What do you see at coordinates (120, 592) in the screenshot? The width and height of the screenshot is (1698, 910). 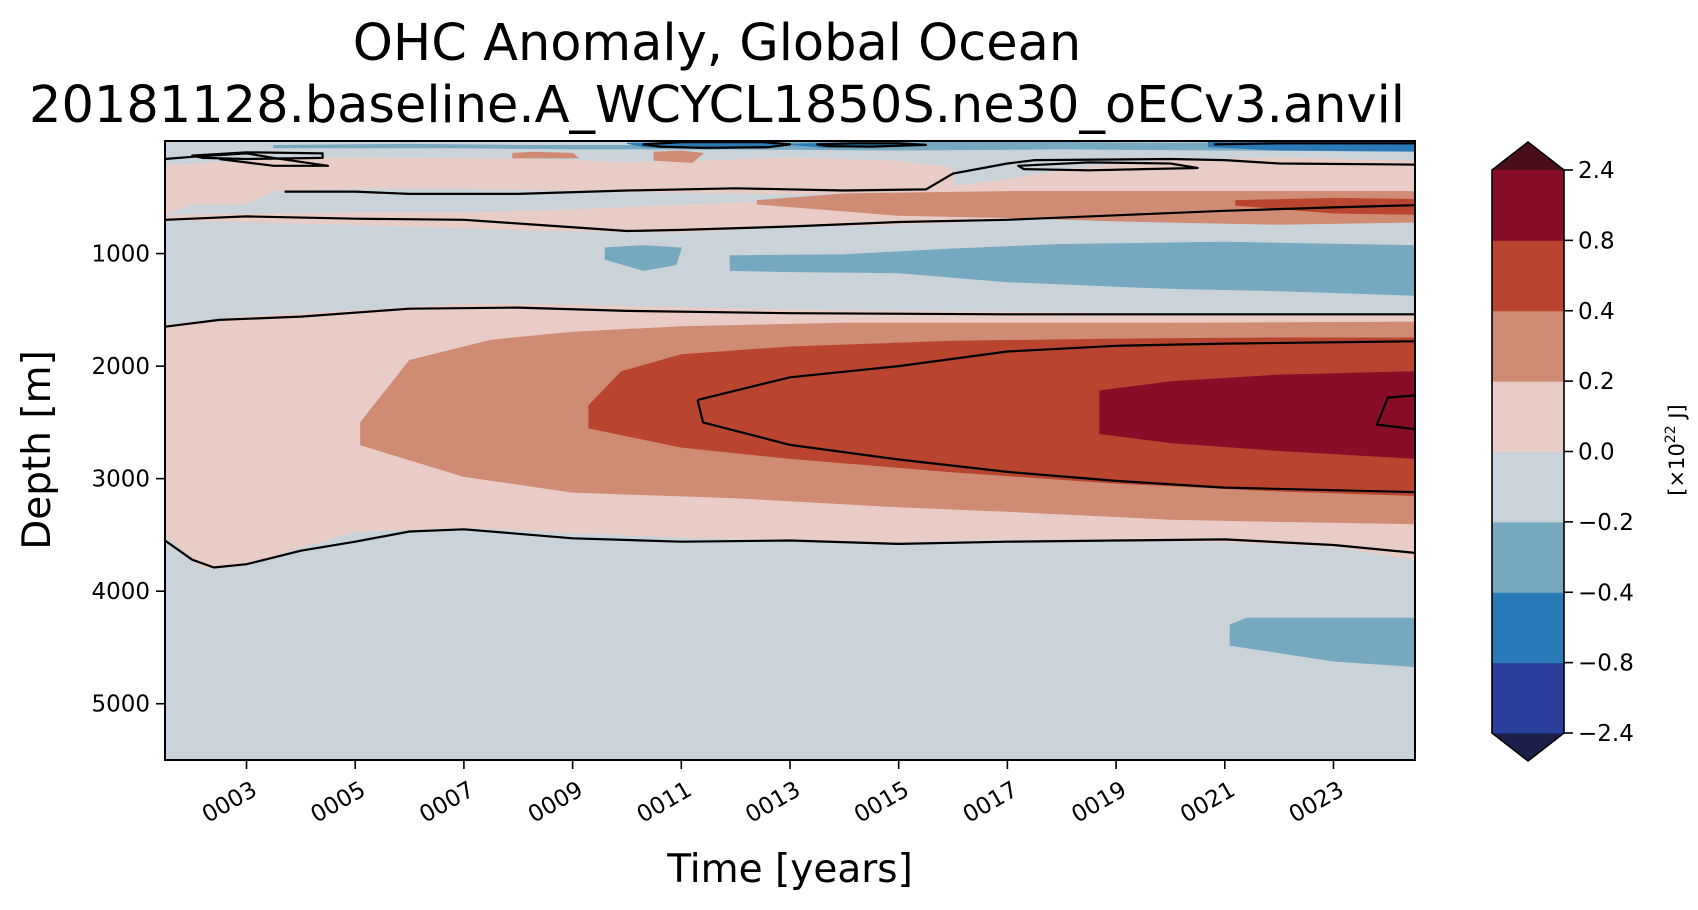 I see `y-tick-label: 4000` at bounding box center [120, 592].